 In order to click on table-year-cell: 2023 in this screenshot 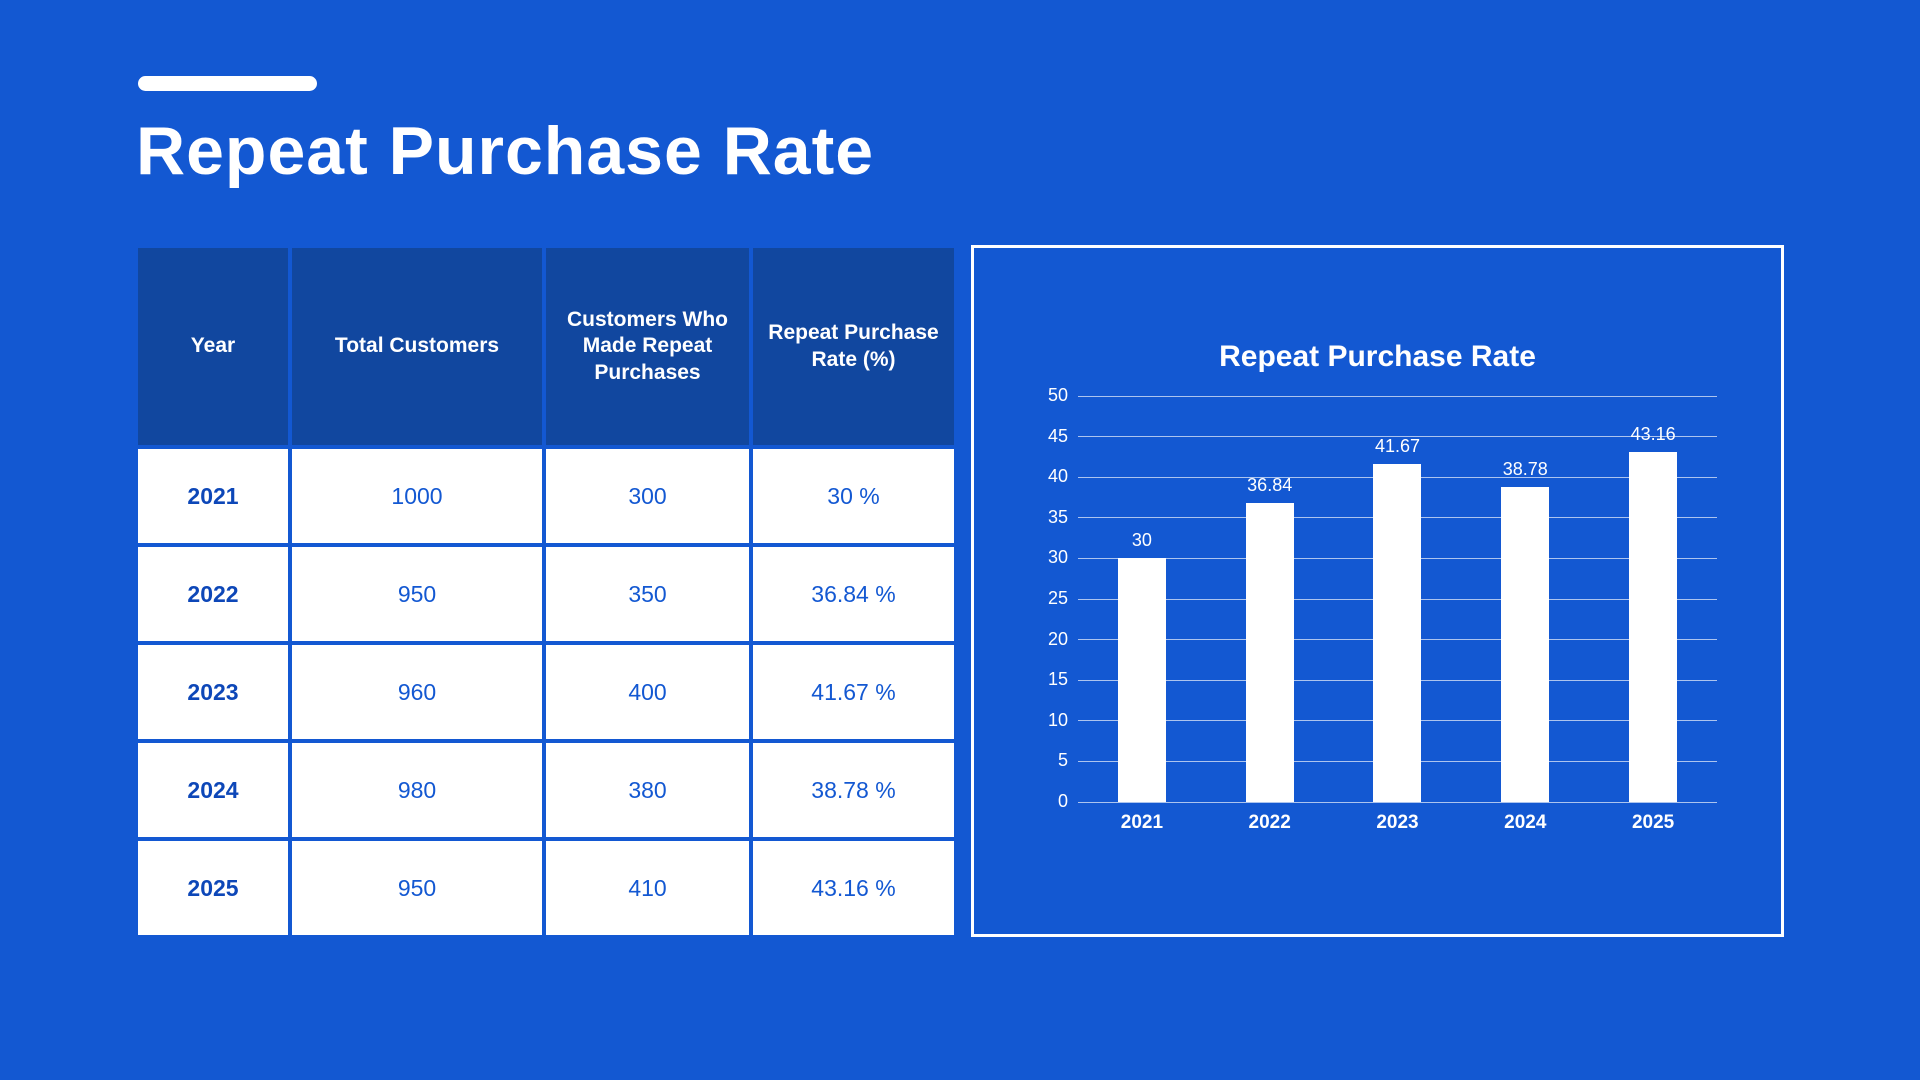, I will do `click(213, 692)`.